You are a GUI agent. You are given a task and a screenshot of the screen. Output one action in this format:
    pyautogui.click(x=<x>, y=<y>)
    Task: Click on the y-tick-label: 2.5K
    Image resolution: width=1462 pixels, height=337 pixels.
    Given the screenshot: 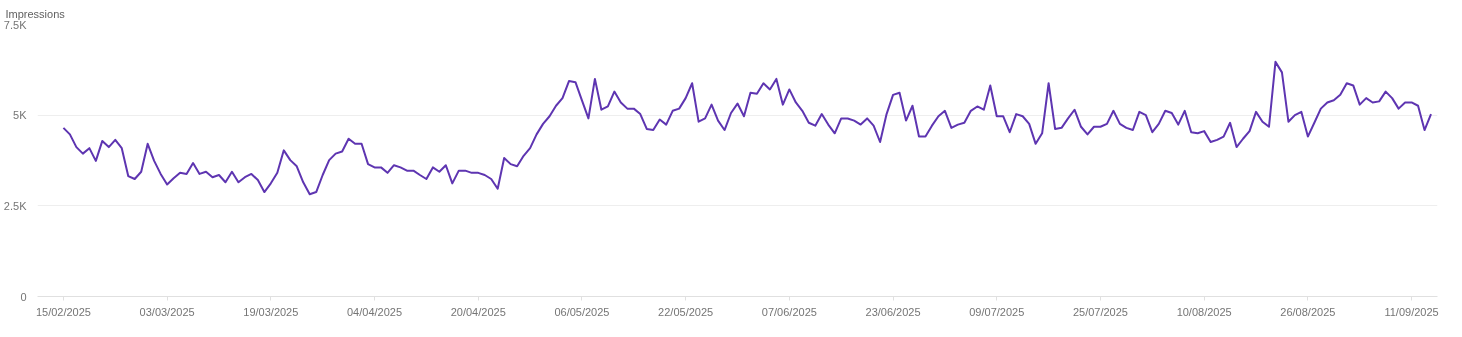 What is the action you would take?
    pyautogui.click(x=15, y=205)
    